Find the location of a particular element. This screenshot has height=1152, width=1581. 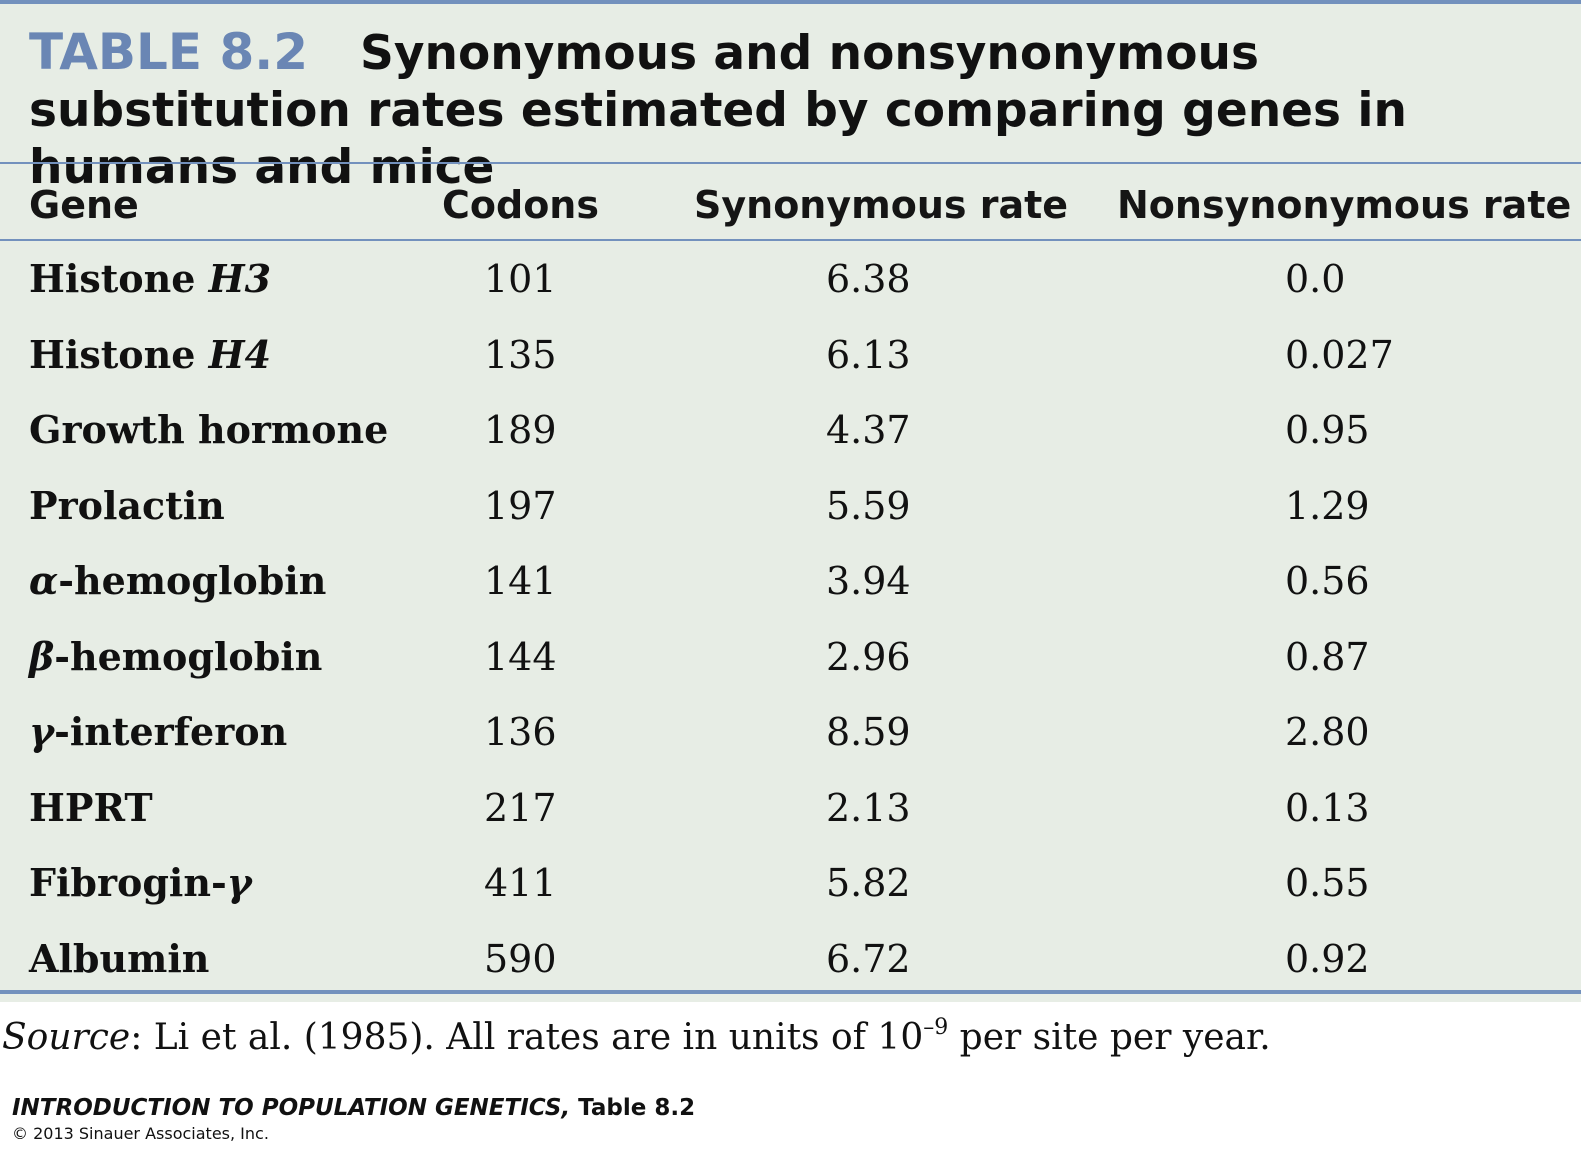

book-title: INTRODUCTION TO POPULATION GENETICS, is located at coordinates (291, 1108).